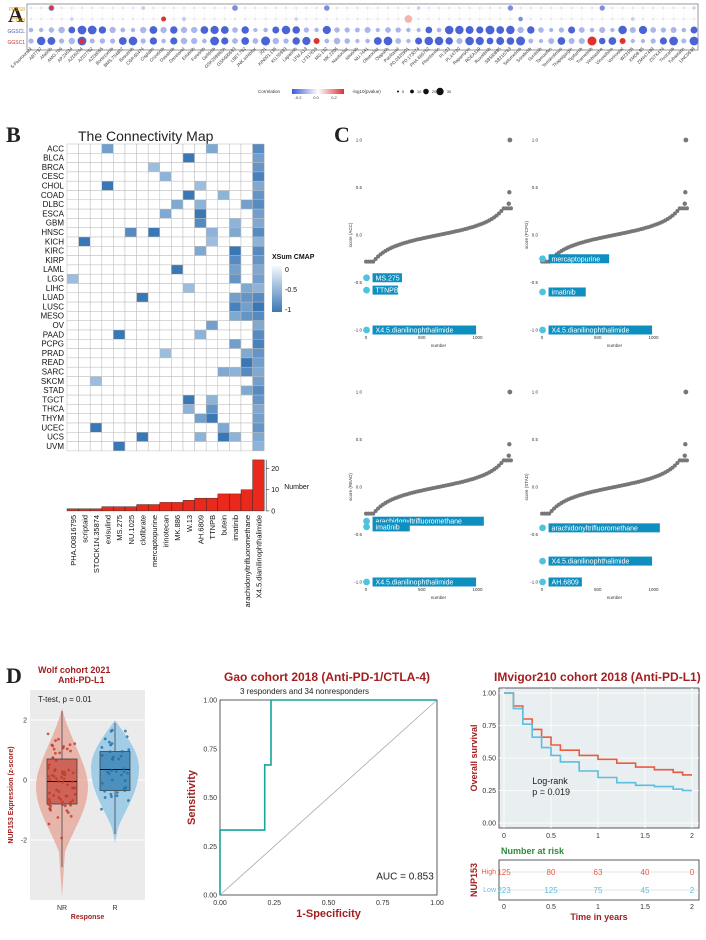  What do you see at coordinates (533, 851) in the screenshot?
I see `risk-title: Number at risk` at bounding box center [533, 851].